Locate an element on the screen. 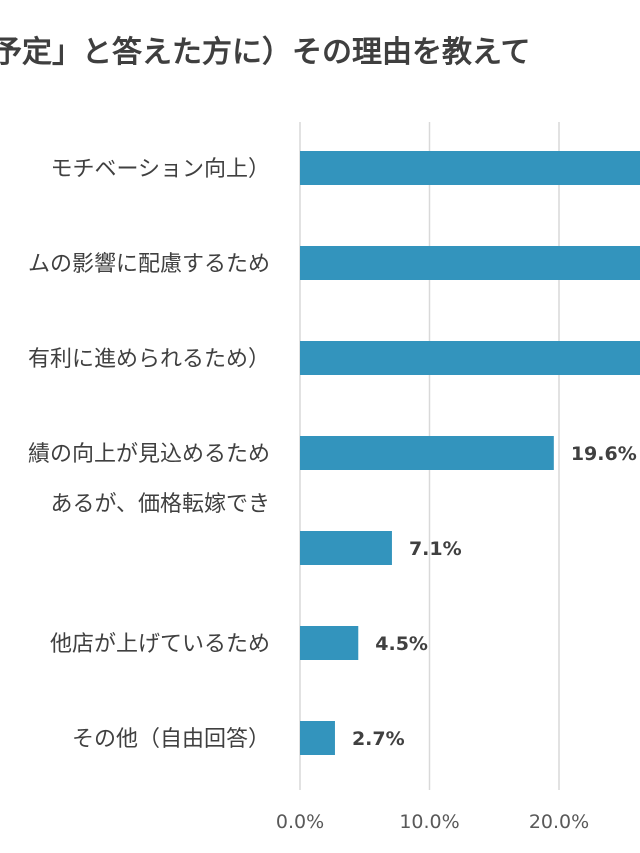 This screenshot has height=853, width=640. data-label-5: 4.5% is located at coordinates (401, 644).